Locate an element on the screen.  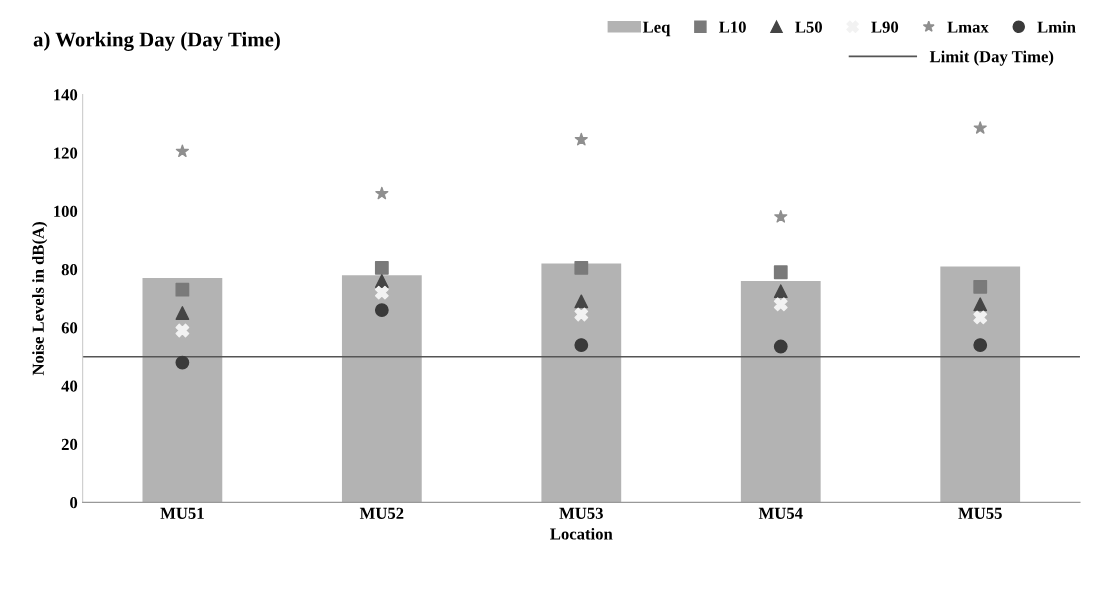
y-tick-label: 0 is located at coordinates (74, 503).